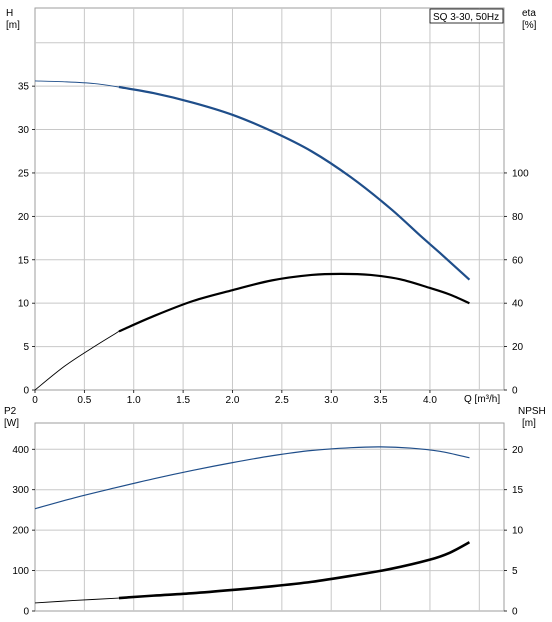 This screenshot has height=622, width=552. What do you see at coordinates (532, 411) in the screenshot?
I see `npsh-axis-label: NPSH` at bounding box center [532, 411].